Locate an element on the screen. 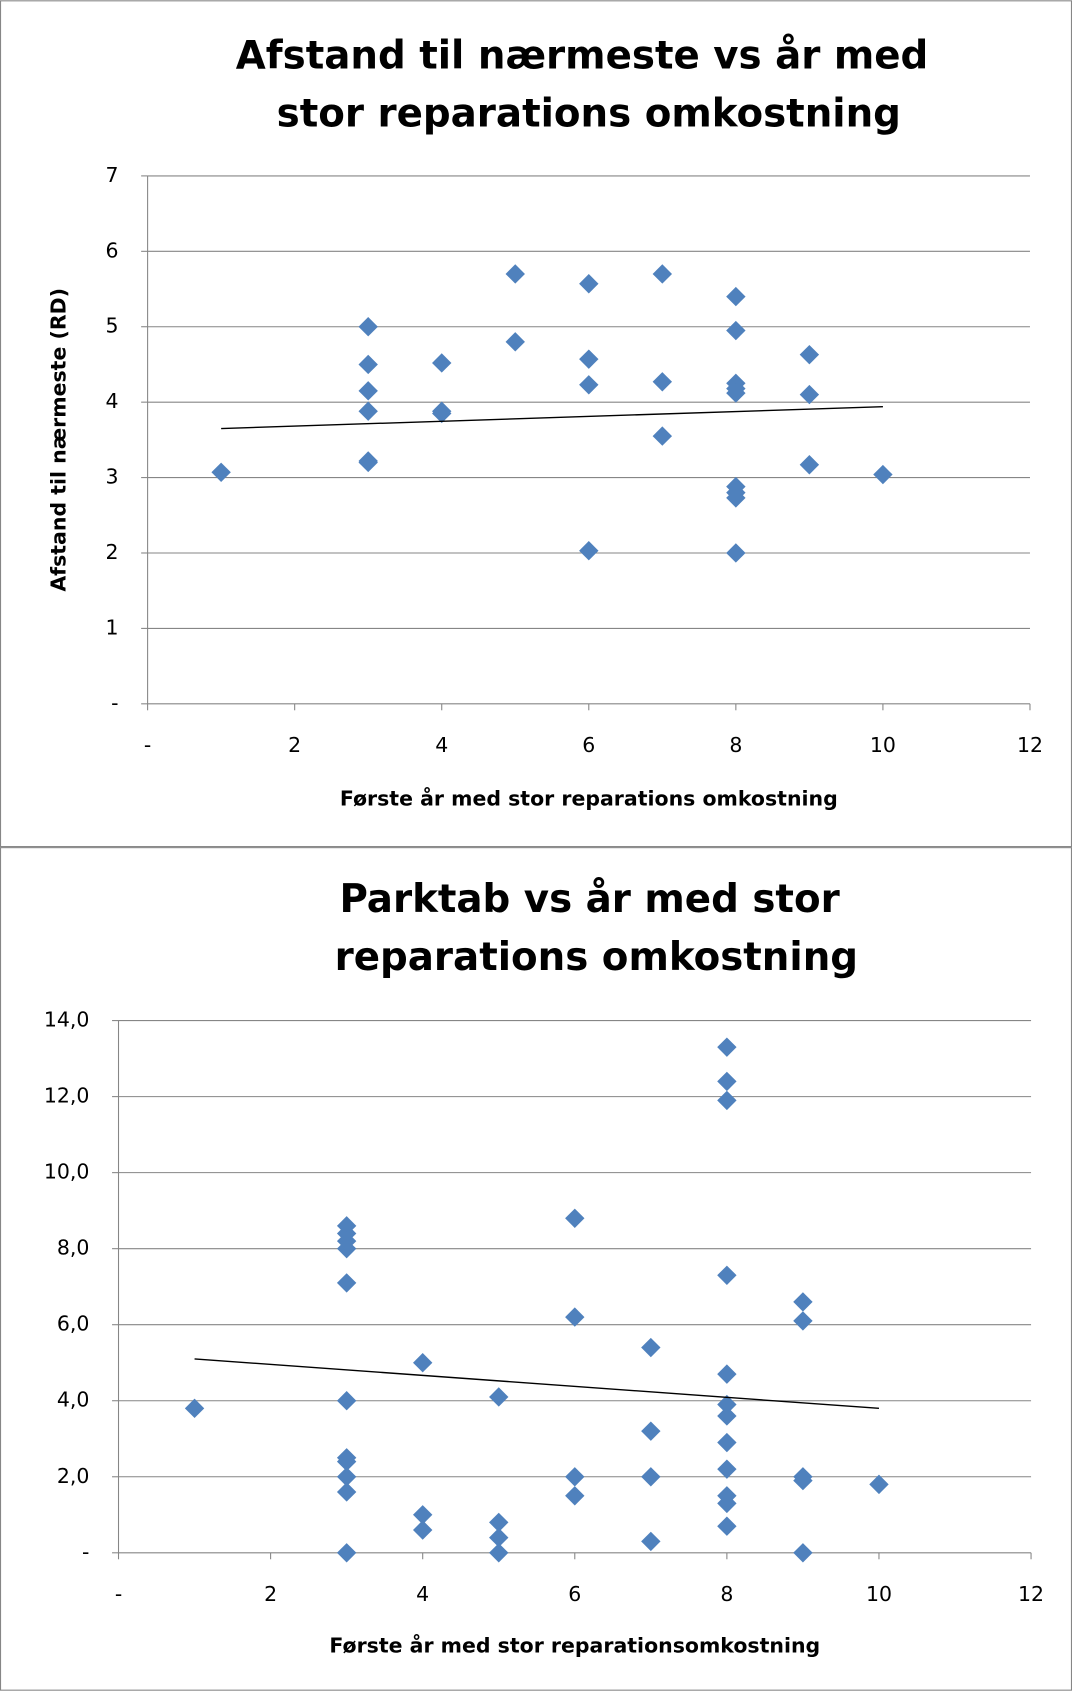 The width and height of the screenshot is (1072, 1691). y-tick-label: 2,0 is located at coordinates (73, 1476).